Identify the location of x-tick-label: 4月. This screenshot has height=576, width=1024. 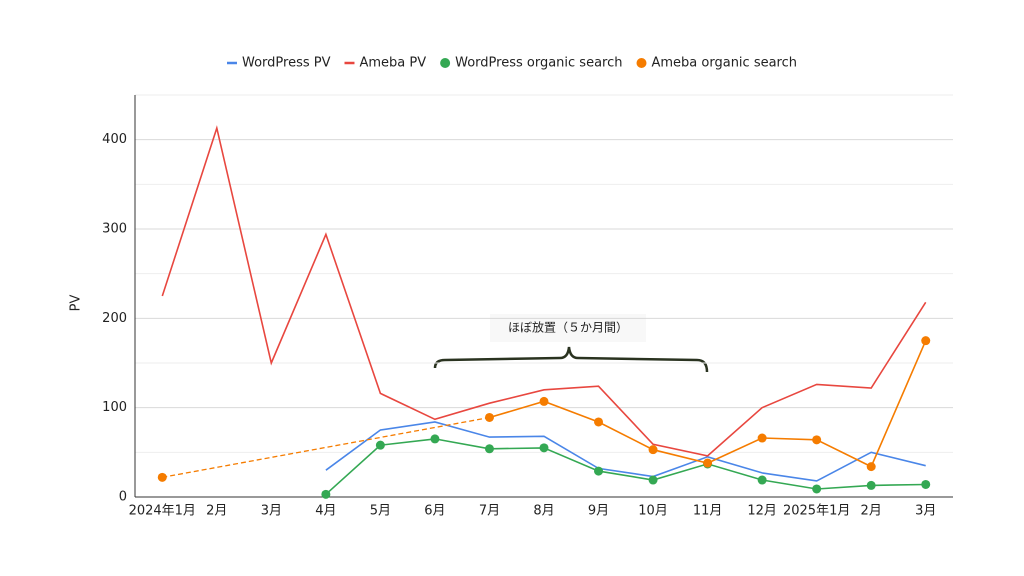
(325, 511).